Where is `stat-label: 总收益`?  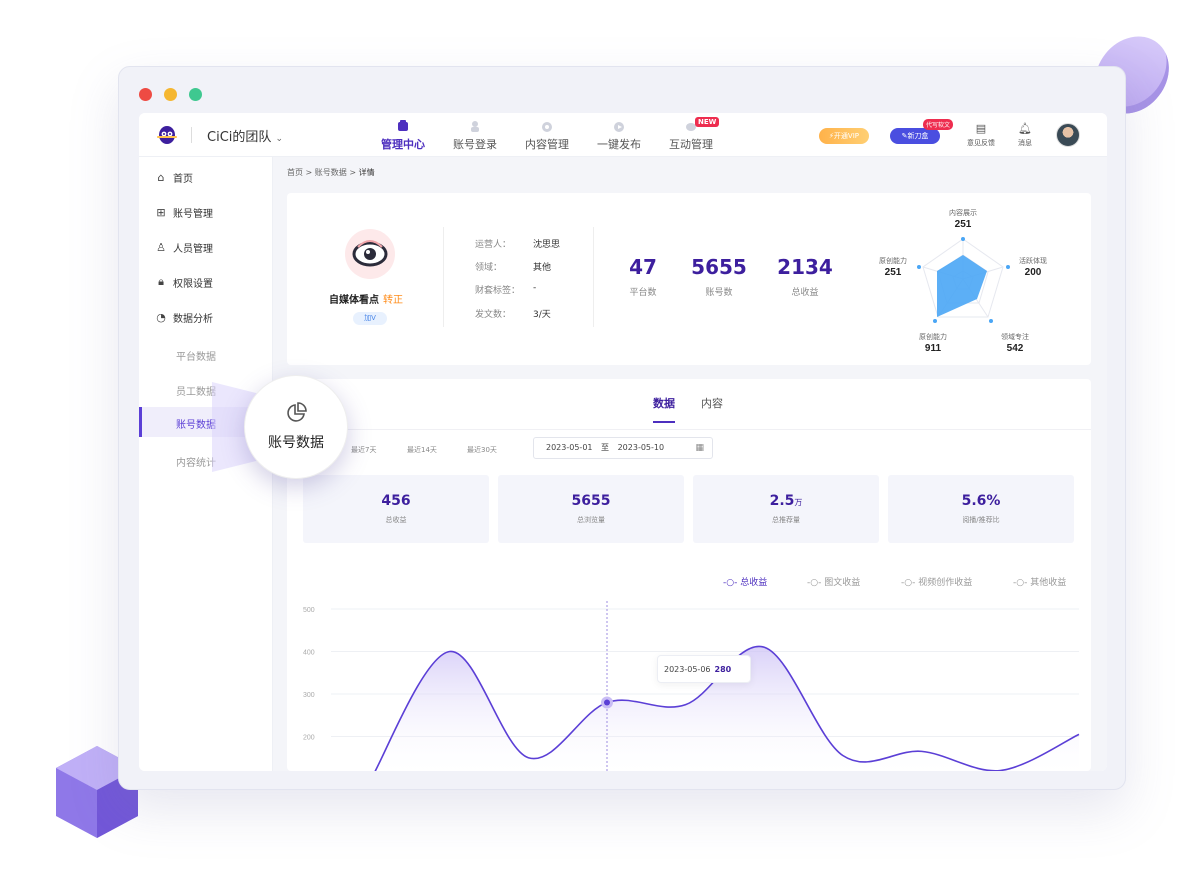
stat-label: 总收益 is located at coordinates (805, 293).